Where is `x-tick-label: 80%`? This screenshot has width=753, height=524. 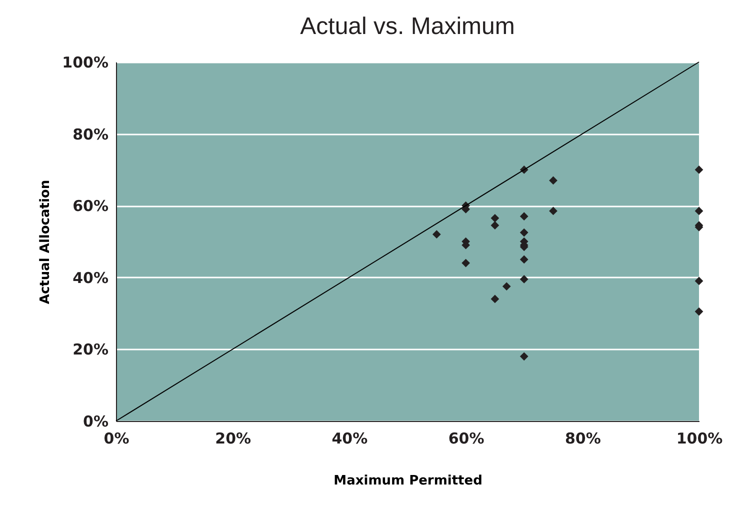 x-tick-label: 80% is located at coordinates (582, 439).